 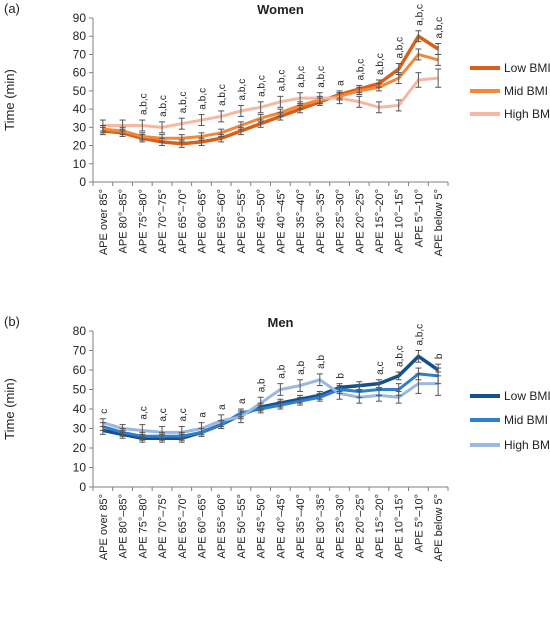 I want to click on y-tick-label: 30, so click(x=80, y=127).